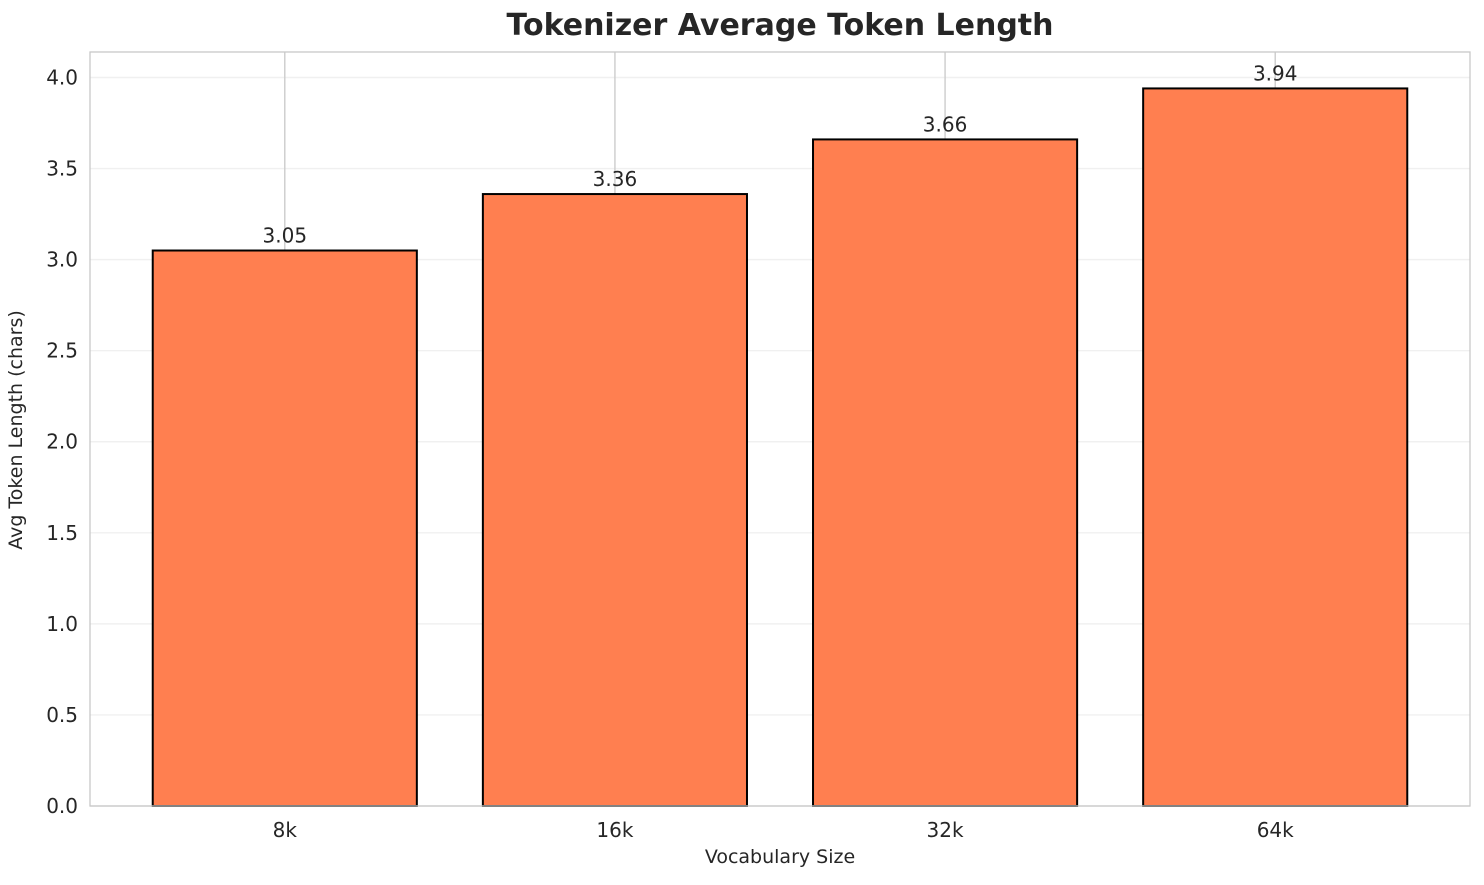 The width and height of the screenshot is (1484, 885). Describe the element at coordinates (62, 715) in the screenshot. I see `y-tick-label: 0.5` at that location.